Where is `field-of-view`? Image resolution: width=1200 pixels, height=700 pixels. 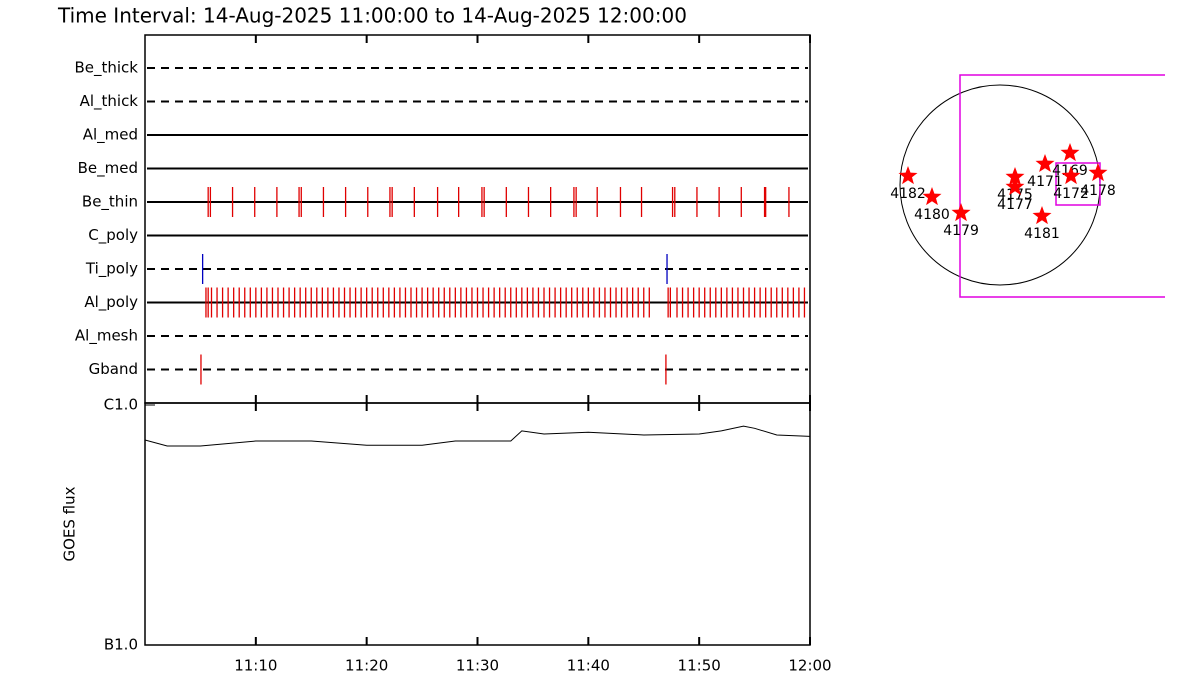 field-of-view is located at coordinates (1062, 186).